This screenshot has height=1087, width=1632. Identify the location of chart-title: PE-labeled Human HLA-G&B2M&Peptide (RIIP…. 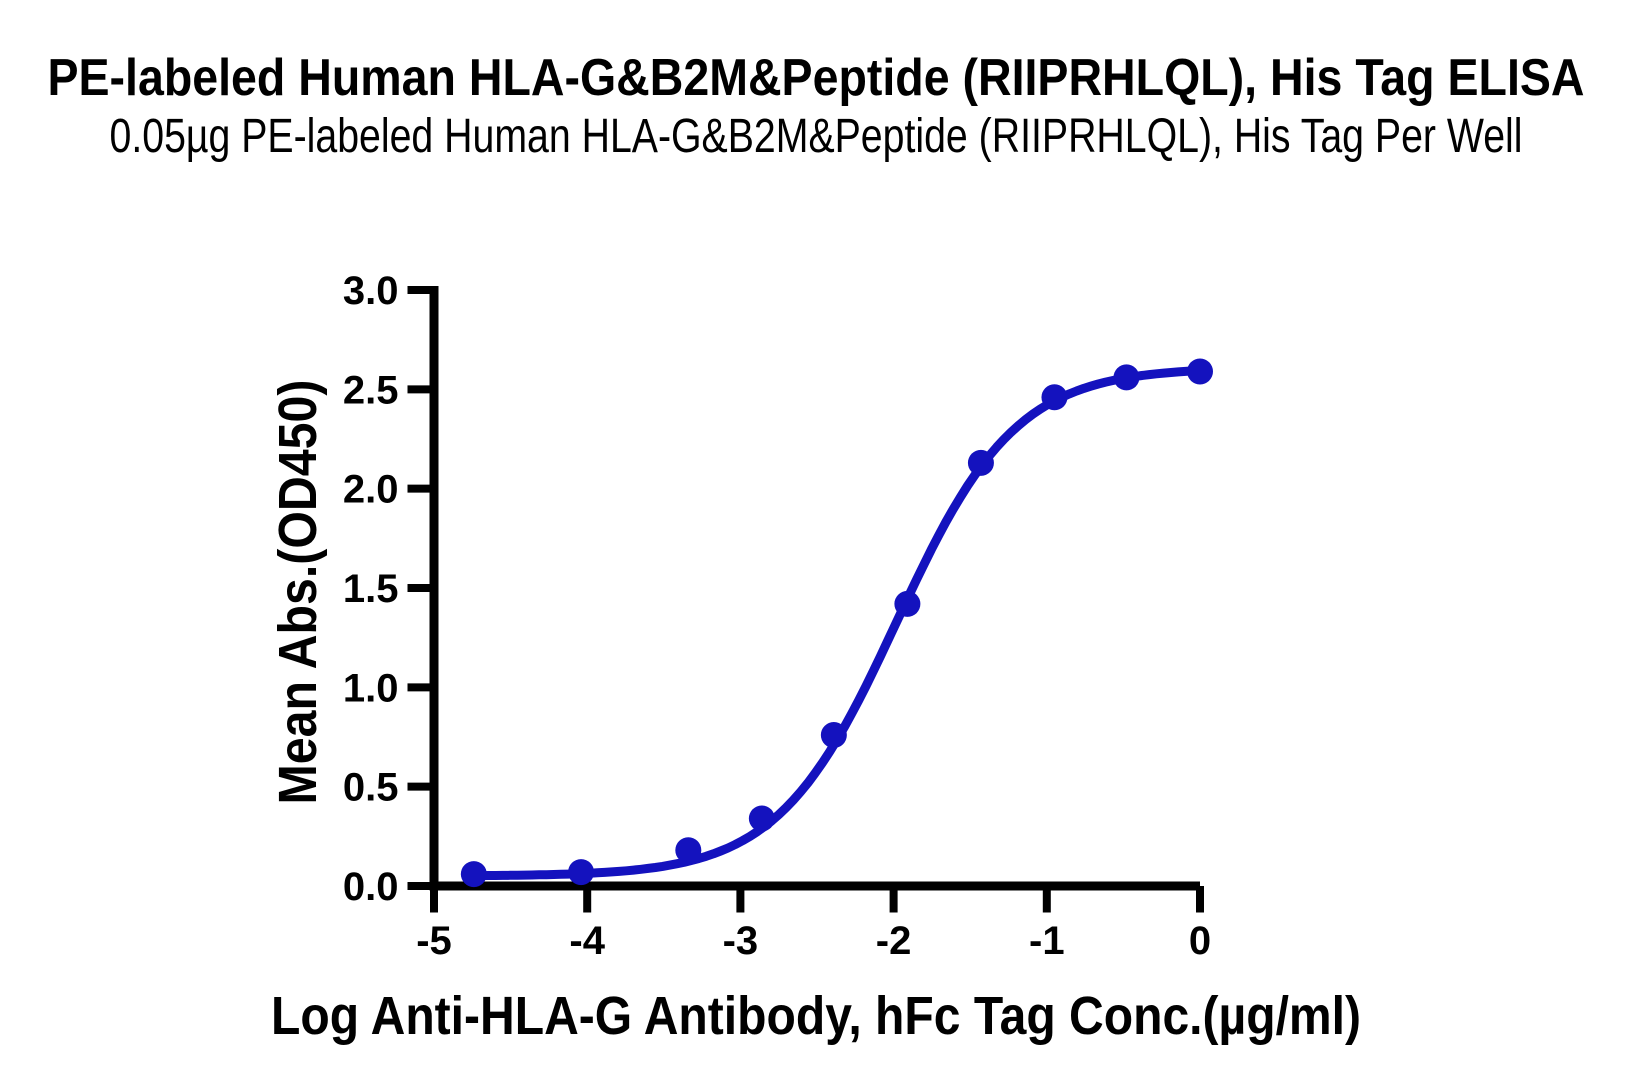
(816, 78).